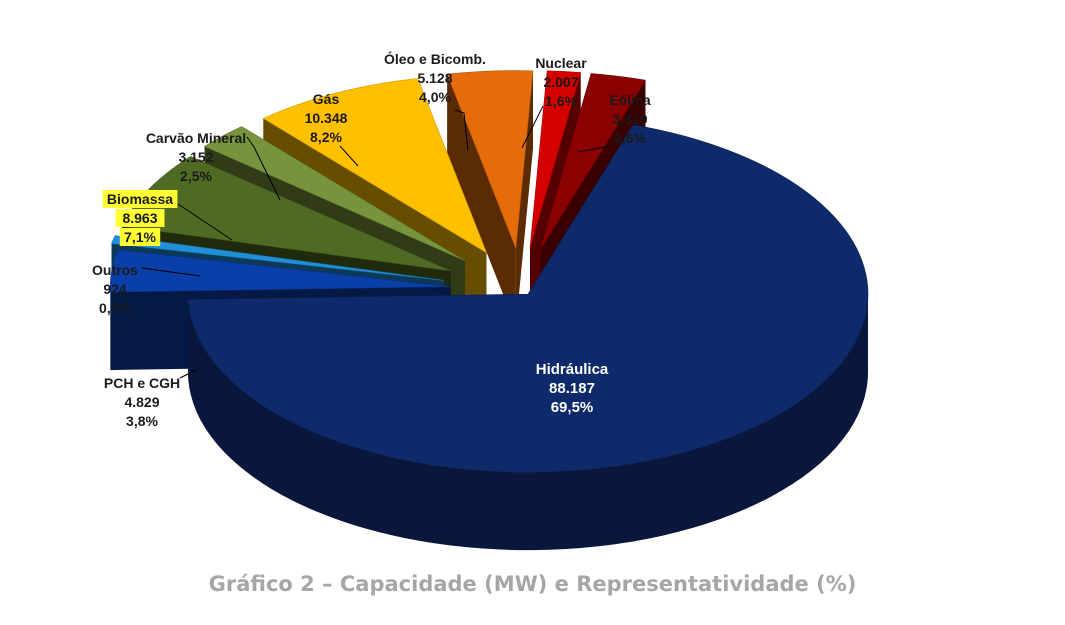  What do you see at coordinates (171, 272) in the screenshot?
I see `leader-outros` at bounding box center [171, 272].